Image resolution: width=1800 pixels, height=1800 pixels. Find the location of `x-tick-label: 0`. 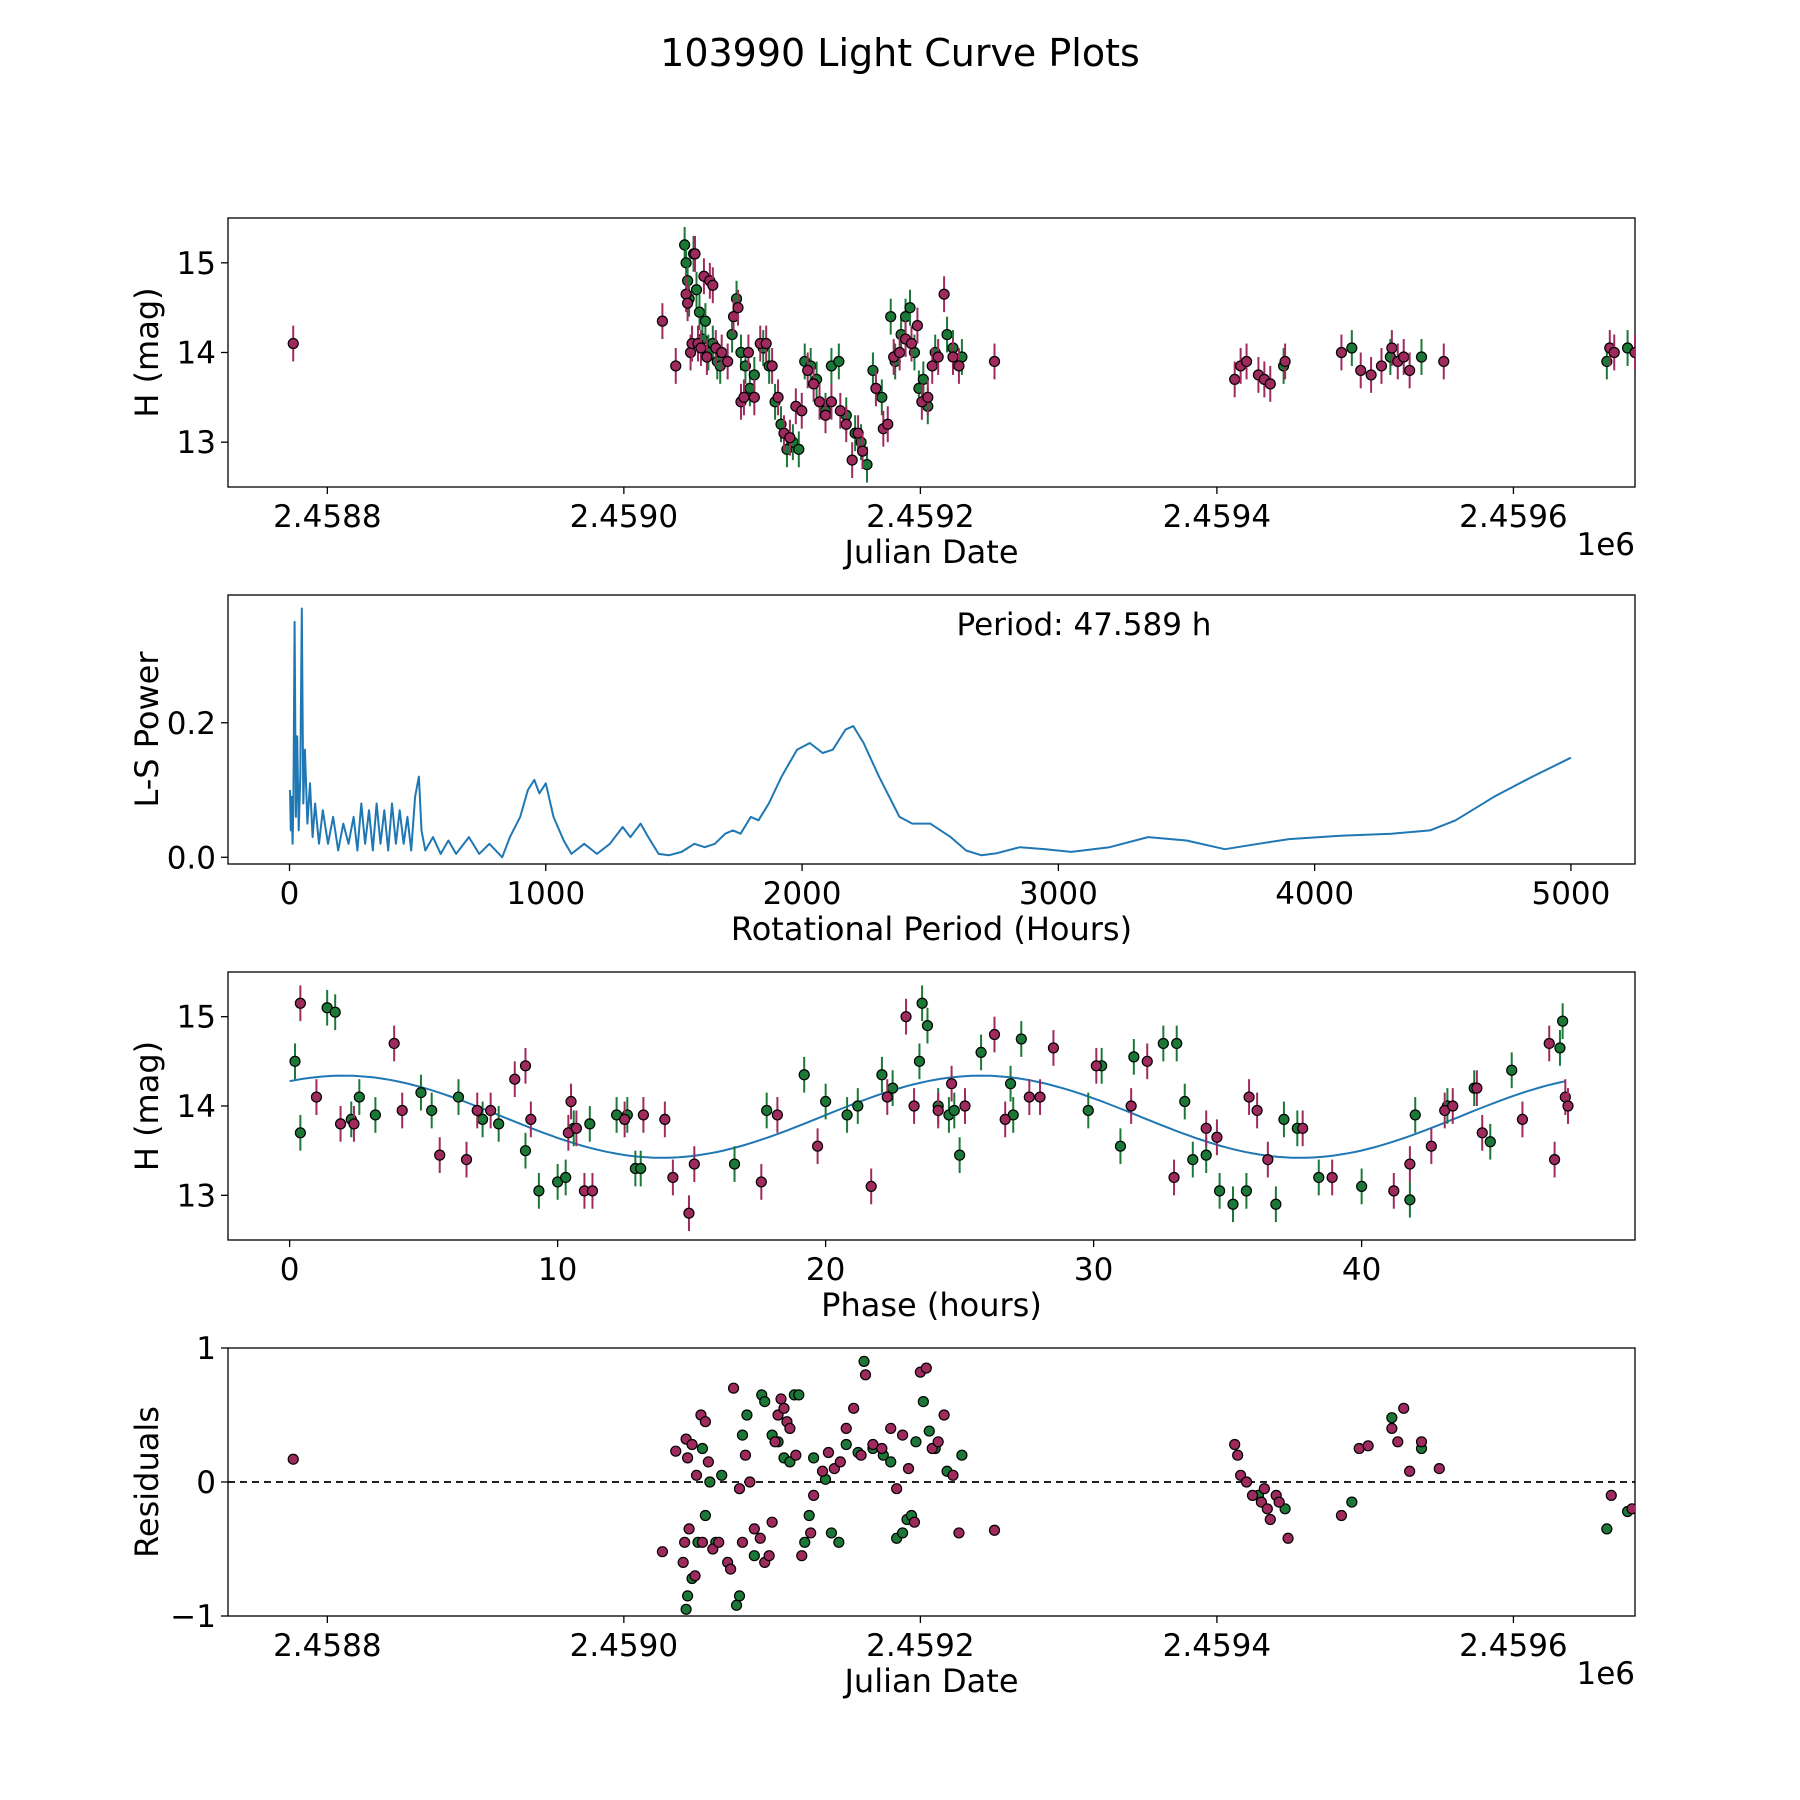

x-tick-label: 0 is located at coordinates (290, 894).